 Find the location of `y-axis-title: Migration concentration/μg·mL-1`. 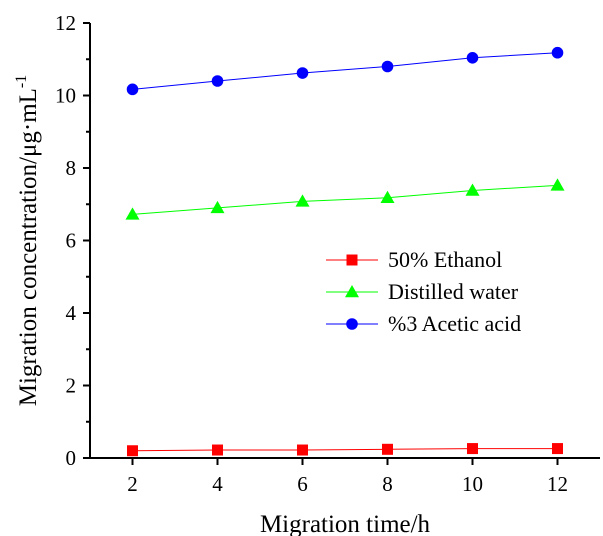

y-axis-title: Migration concentration/μg·mL-1 is located at coordinates (27, 241).